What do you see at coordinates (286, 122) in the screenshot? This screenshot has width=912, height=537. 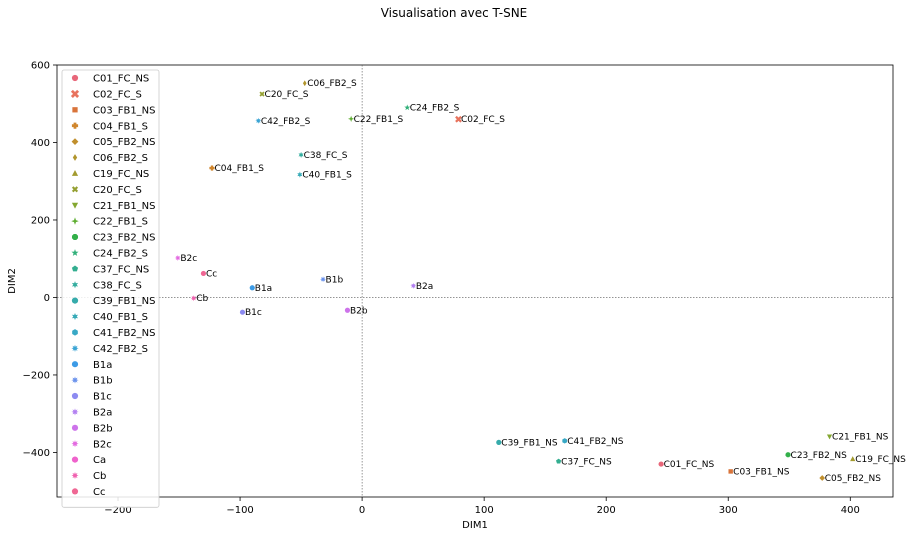 I see `point-label-c42-fb2-s: C42_FB2_S` at bounding box center [286, 122].